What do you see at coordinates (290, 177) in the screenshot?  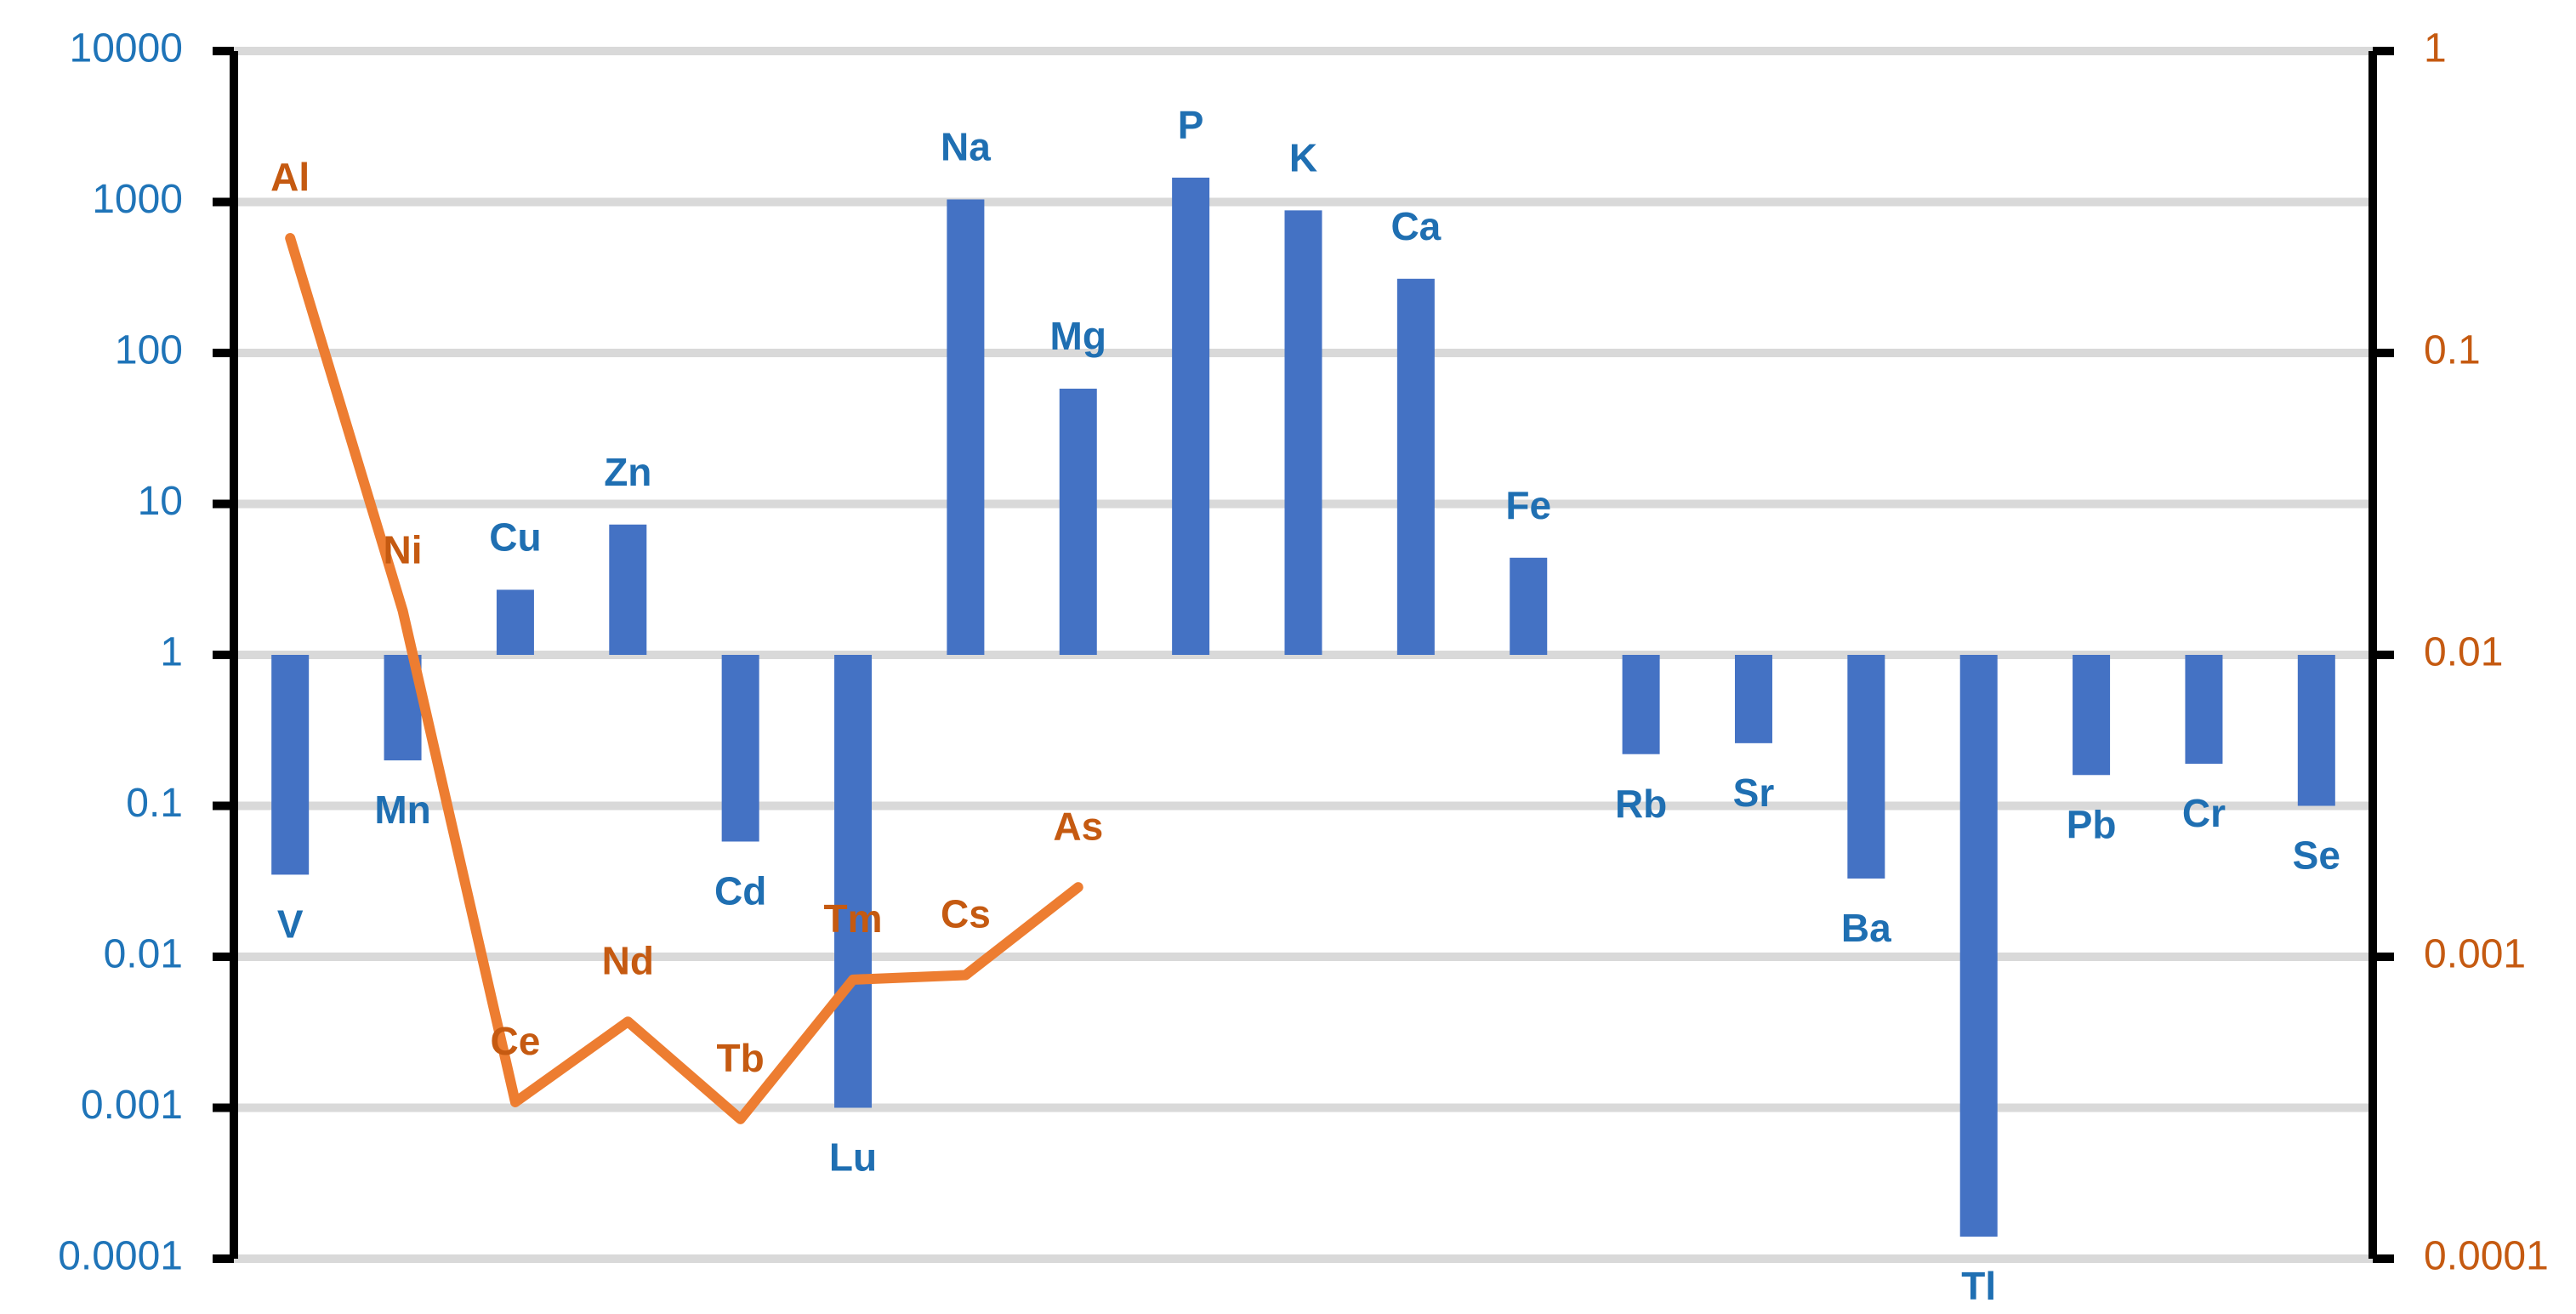 I see `line-label-al: Al` at bounding box center [290, 177].